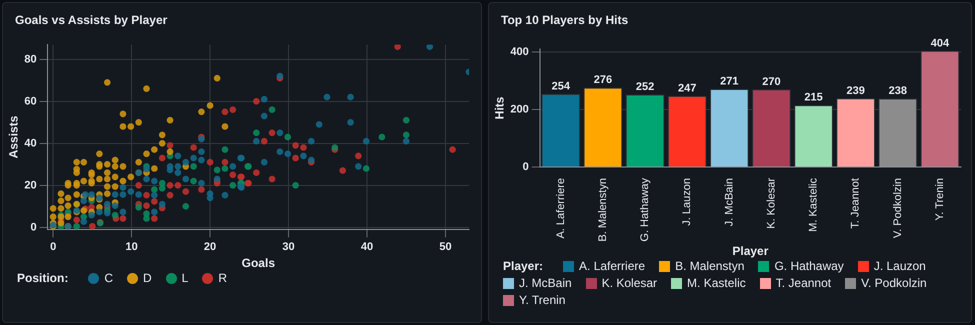 The image size is (975, 325). What do you see at coordinates (630, 283) in the screenshot?
I see `legend-label: K. Kolesar` at bounding box center [630, 283].